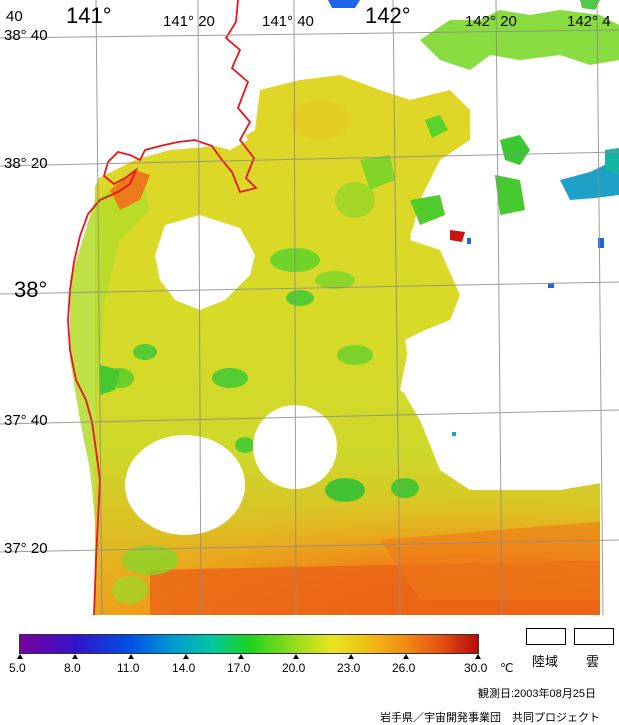 This screenshot has width=619, height=725. I want to click on longitude-label-142-4: 142° 4, so click(589, 21).